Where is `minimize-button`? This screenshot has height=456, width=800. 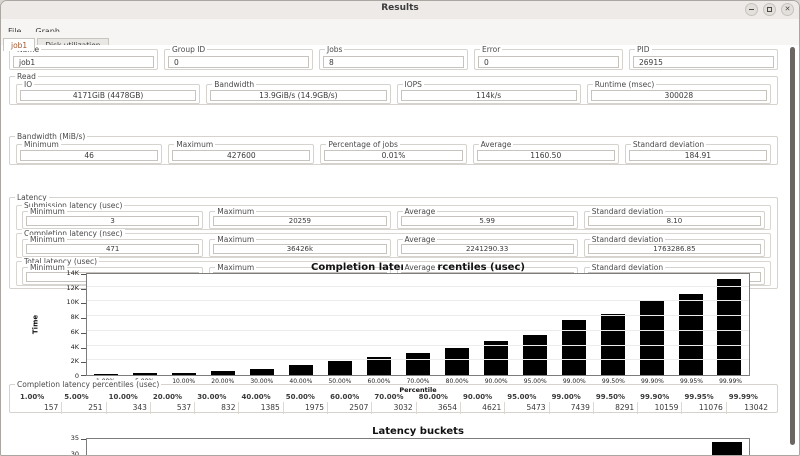
minimize-button is located at coordinates (751, 9).